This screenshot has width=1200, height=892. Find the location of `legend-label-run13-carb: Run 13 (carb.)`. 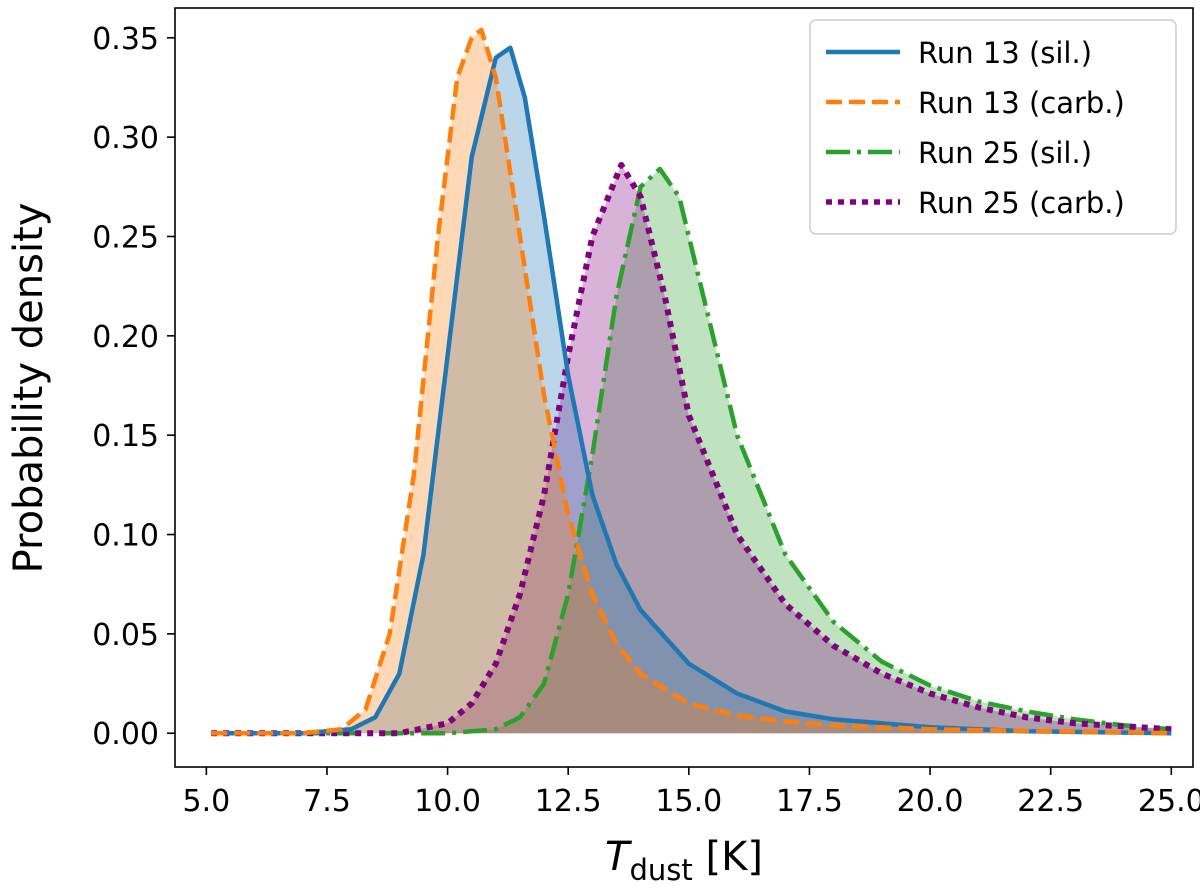

legend-label-run13-carb: Run 13 (carb.) is located at coordinates (1021, 103).